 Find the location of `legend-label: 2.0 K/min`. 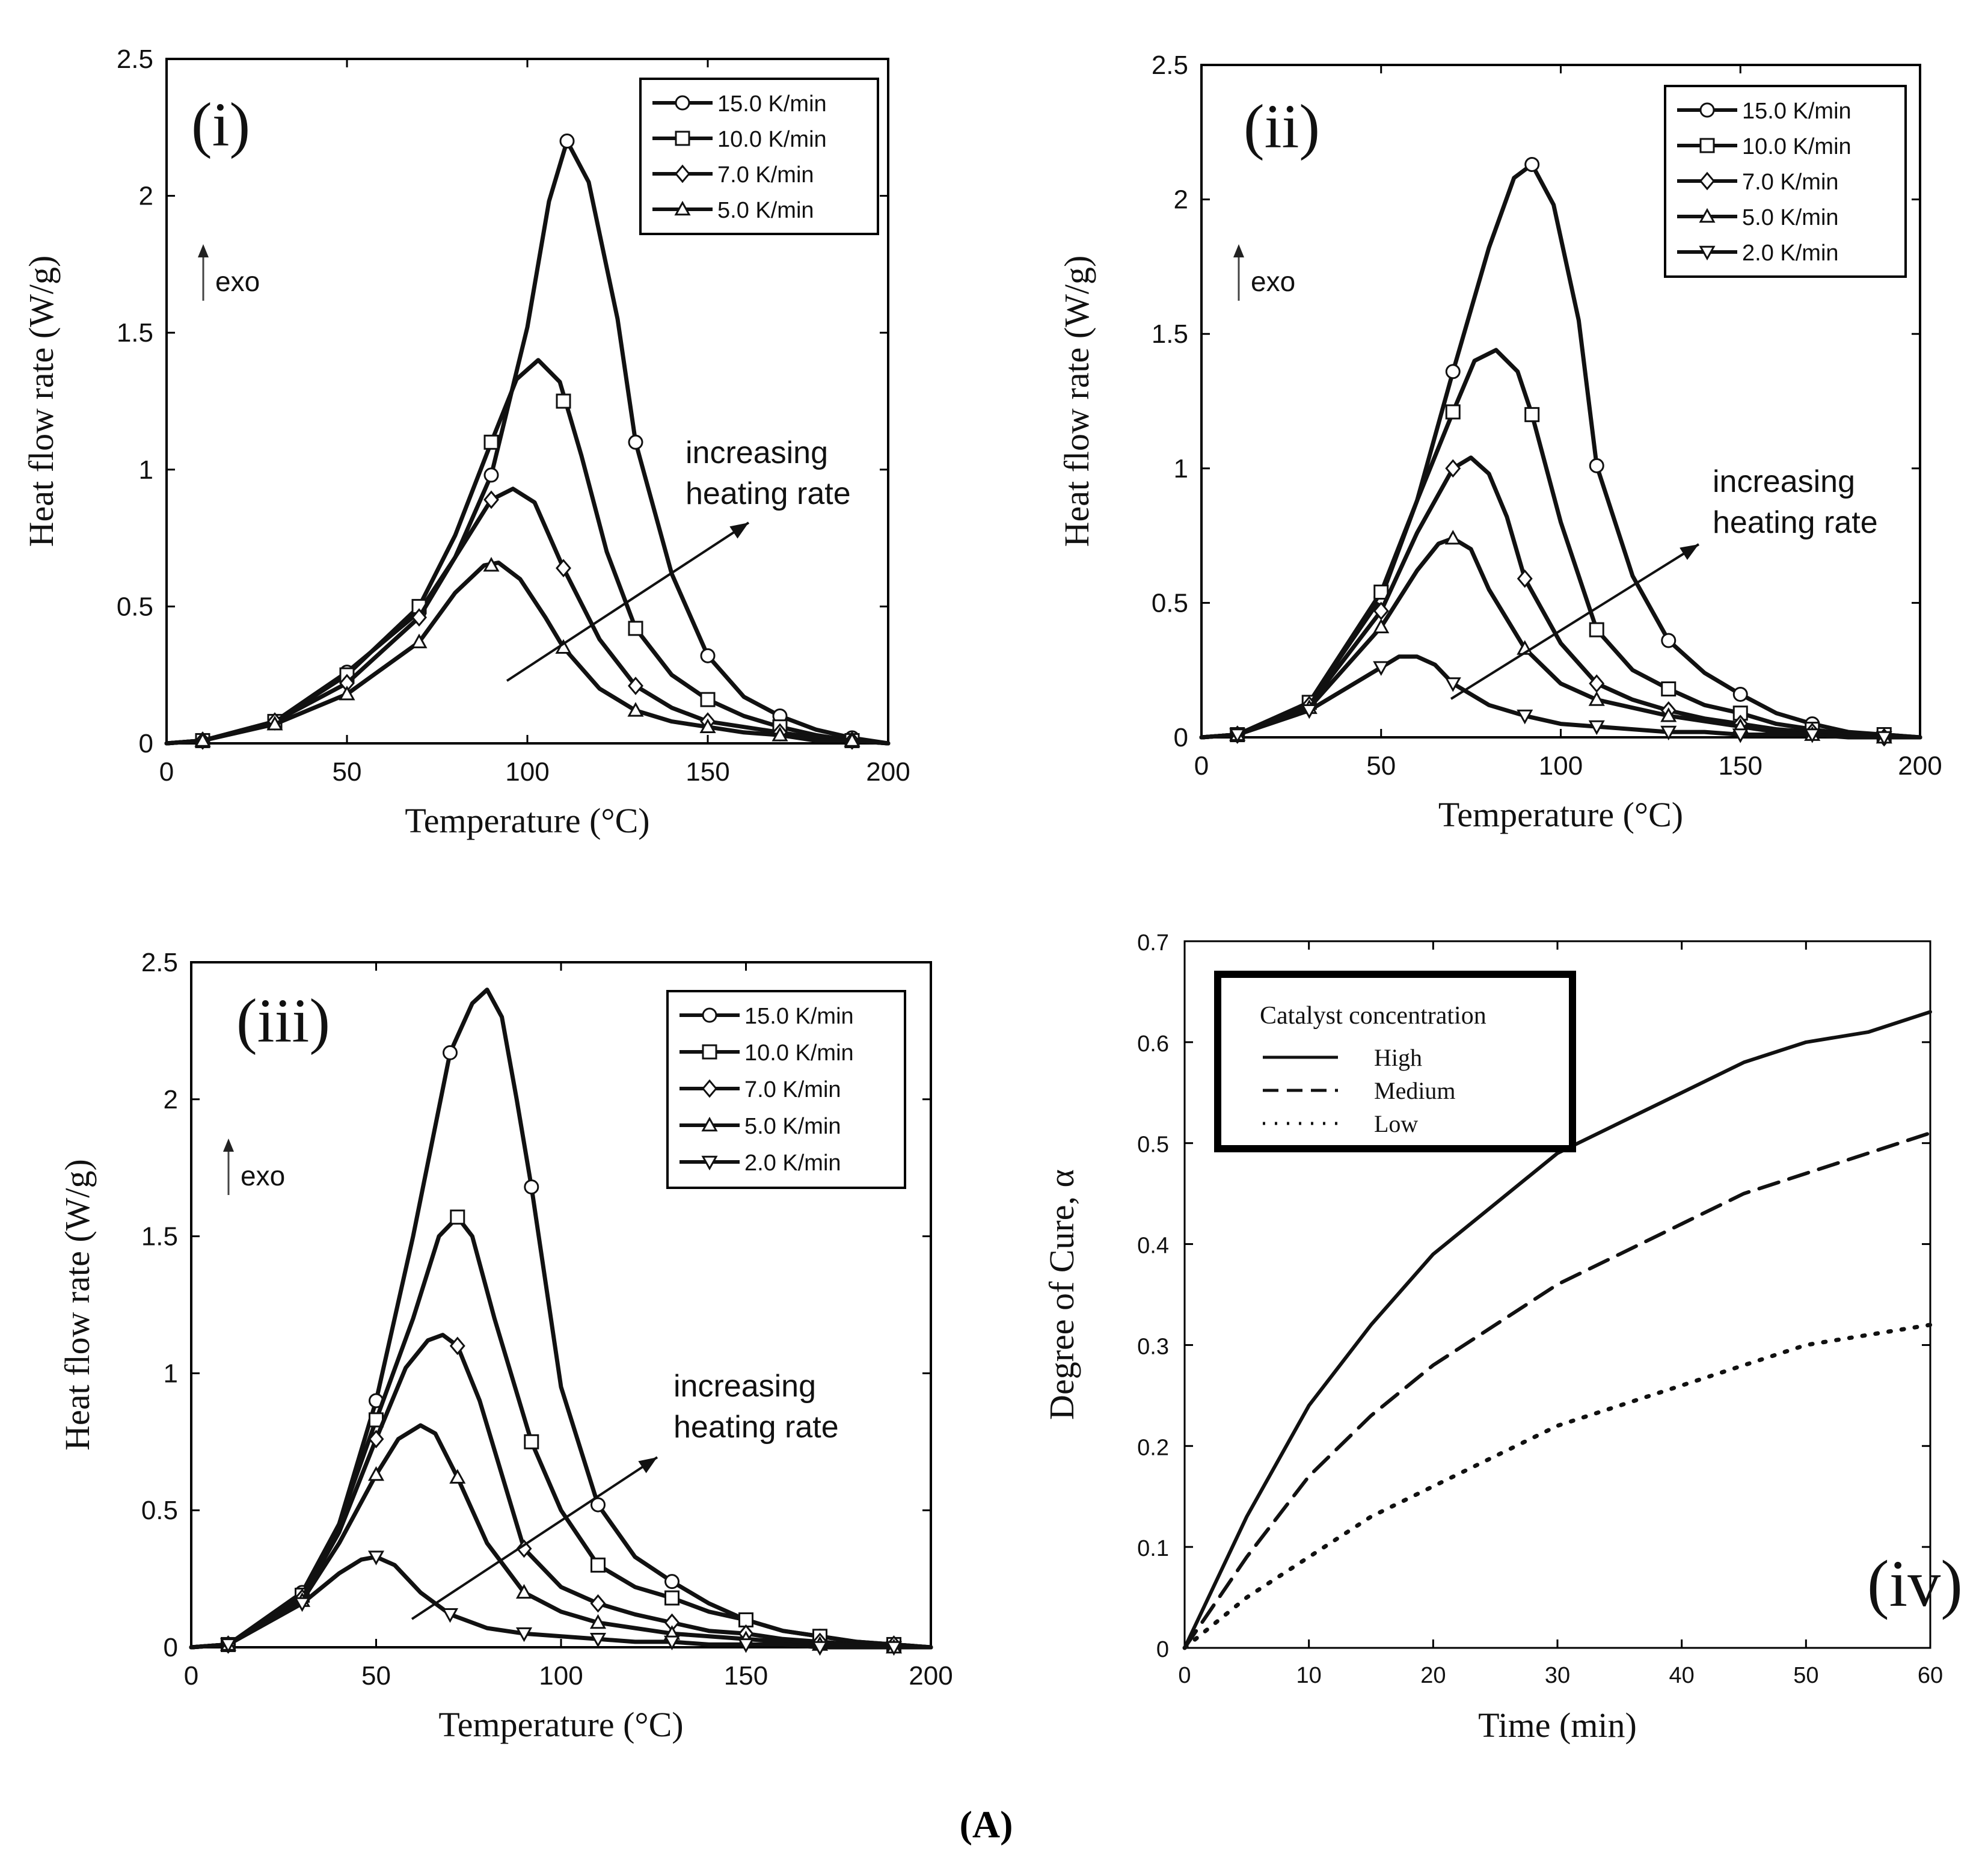

legend-label: 2.0 K/min is located at coordinates (792, 1163).